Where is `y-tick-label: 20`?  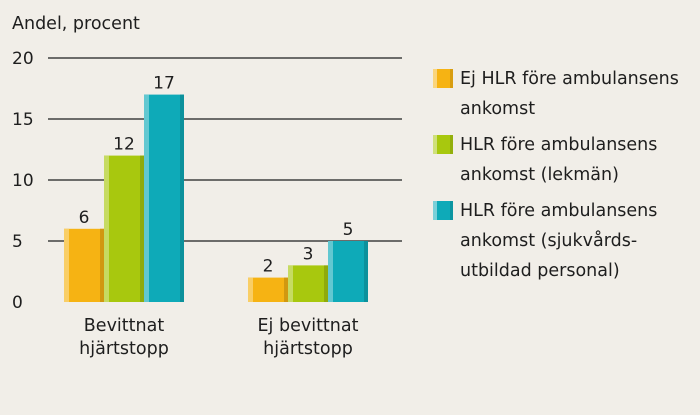
y-tick-label: 20 is located at coordinates (23, 59).